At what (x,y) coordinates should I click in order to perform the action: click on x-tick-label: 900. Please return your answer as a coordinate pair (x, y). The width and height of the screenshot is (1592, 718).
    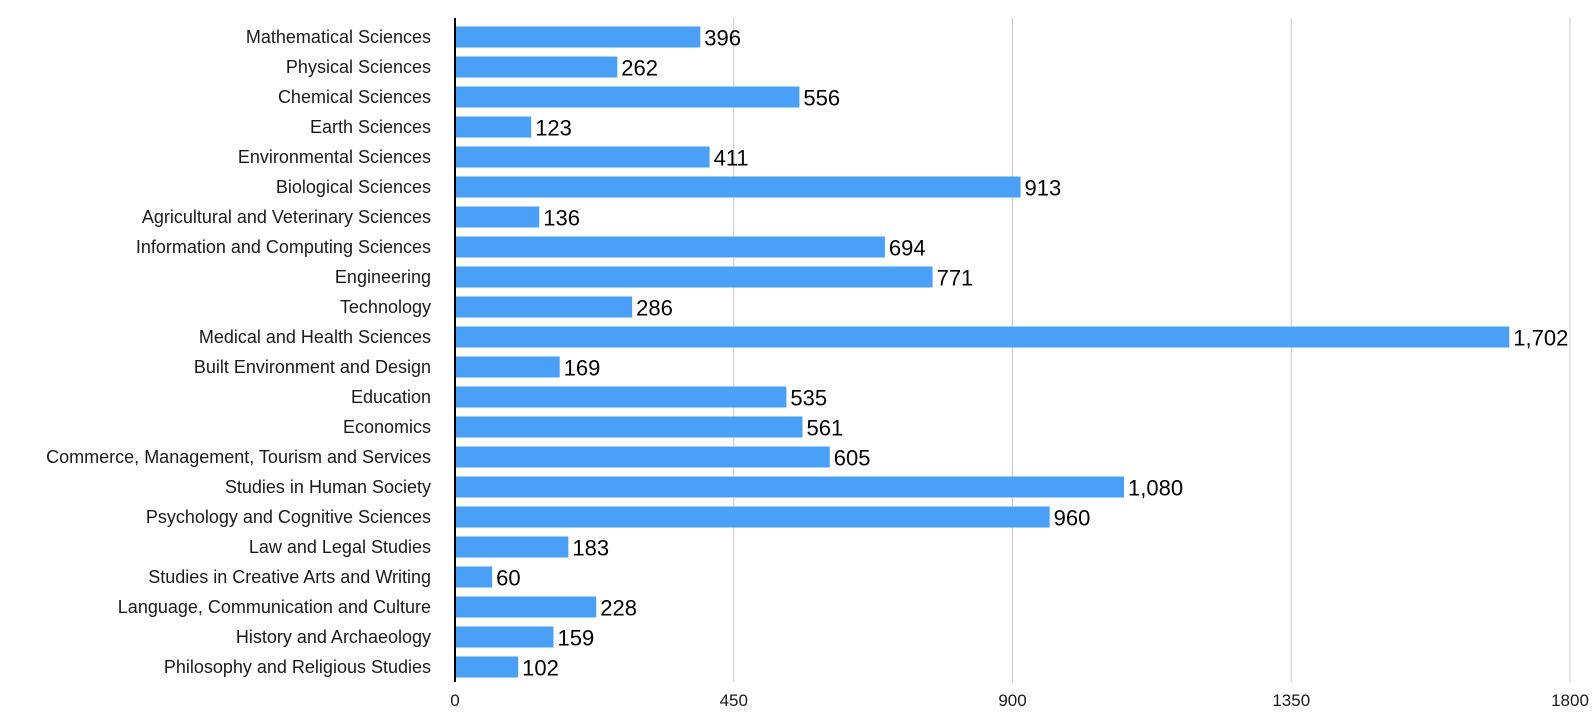
    Looking at the image, I should click on (1012, 700).